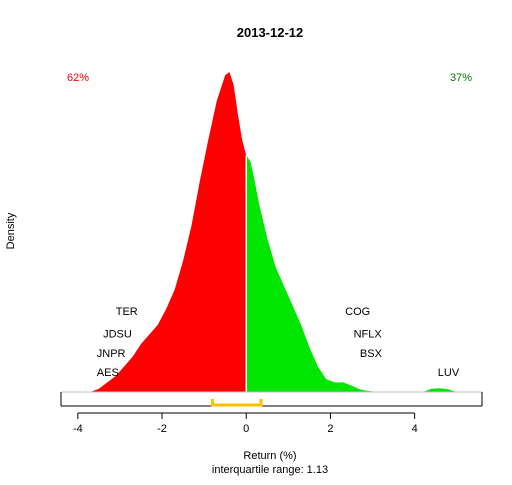 This screenshot has height=485, width=512. What do you see at coordinates (415, 429) in the screenshot?
I see `x-tick-label: 4` at bounding box center [415, 429].